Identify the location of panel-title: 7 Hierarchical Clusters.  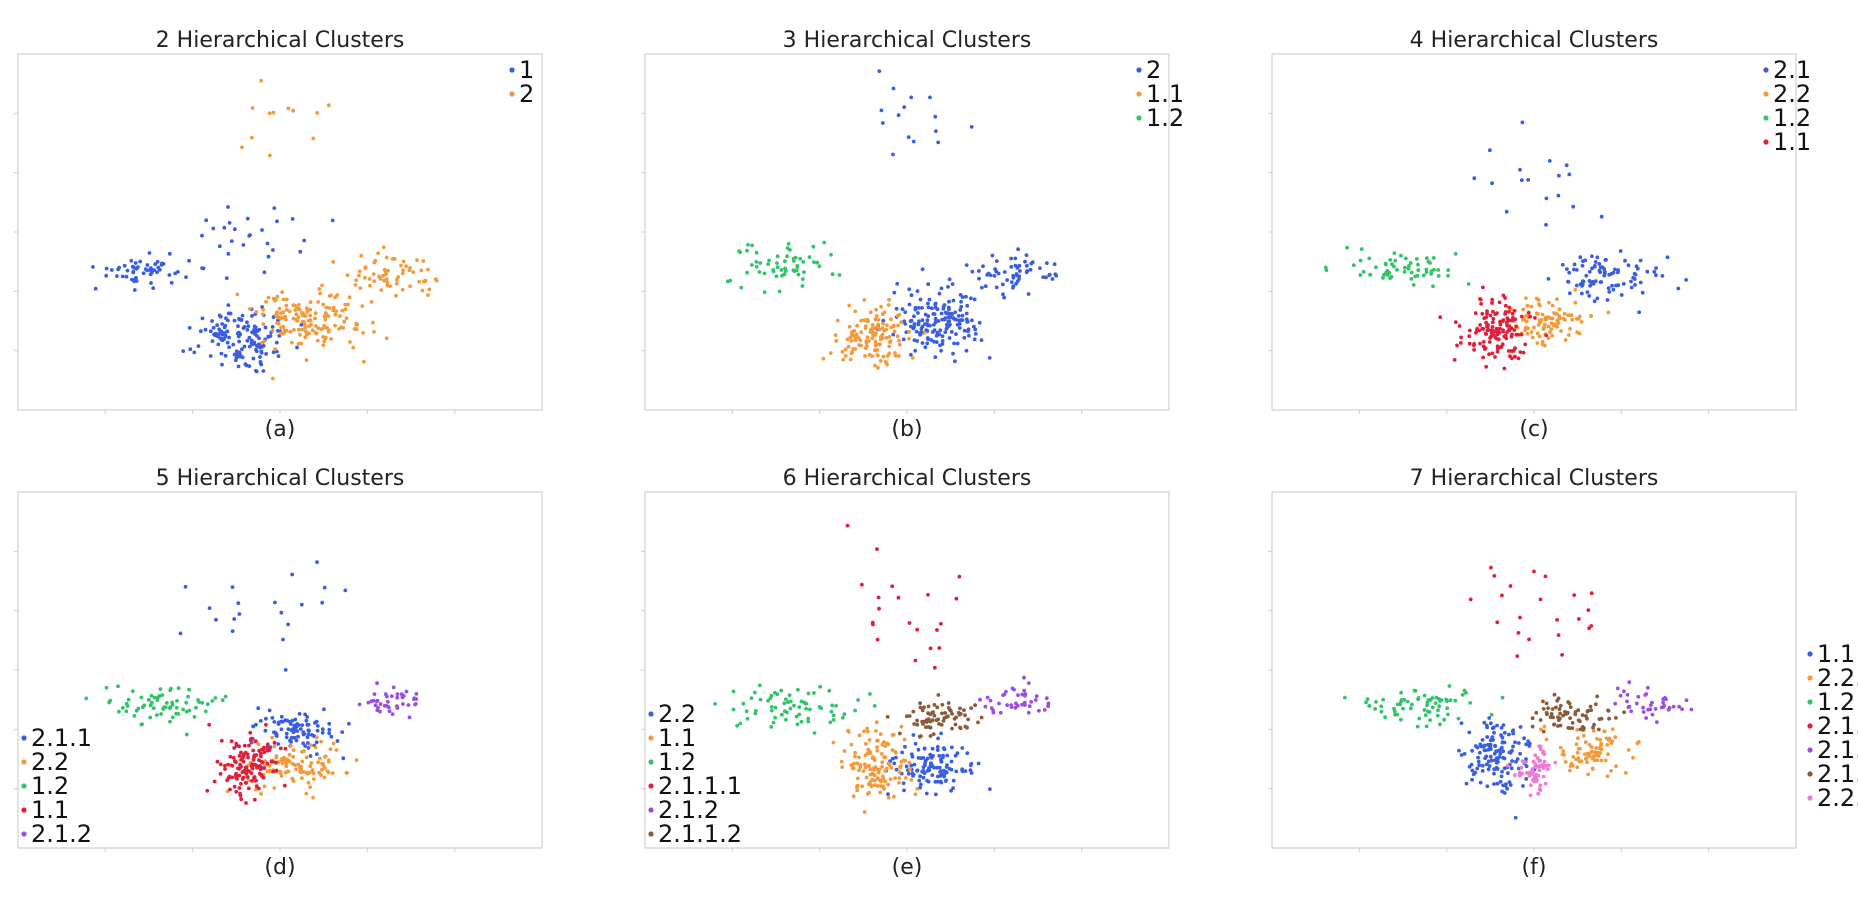
(1534, 478).